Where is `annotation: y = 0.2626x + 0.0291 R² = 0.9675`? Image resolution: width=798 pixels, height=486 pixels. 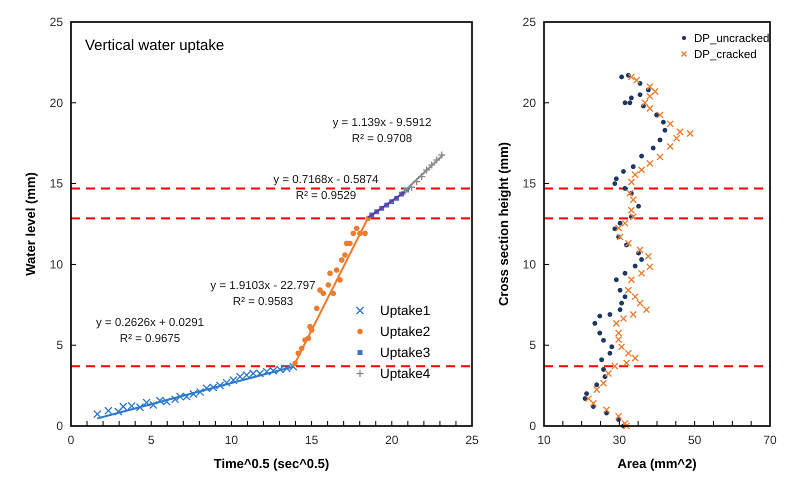 annotation: y = 0.2626x + 0.0291 R² = 0.9675 is located at coordinates (150, 331).